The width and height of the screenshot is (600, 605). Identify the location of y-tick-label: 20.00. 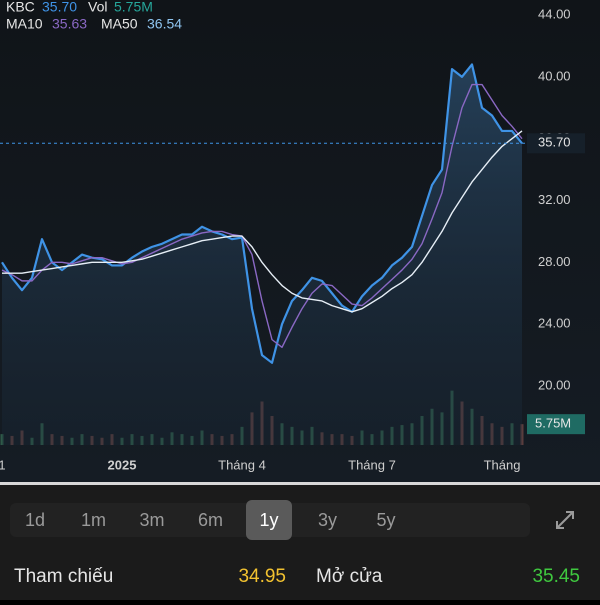
(554, 384).